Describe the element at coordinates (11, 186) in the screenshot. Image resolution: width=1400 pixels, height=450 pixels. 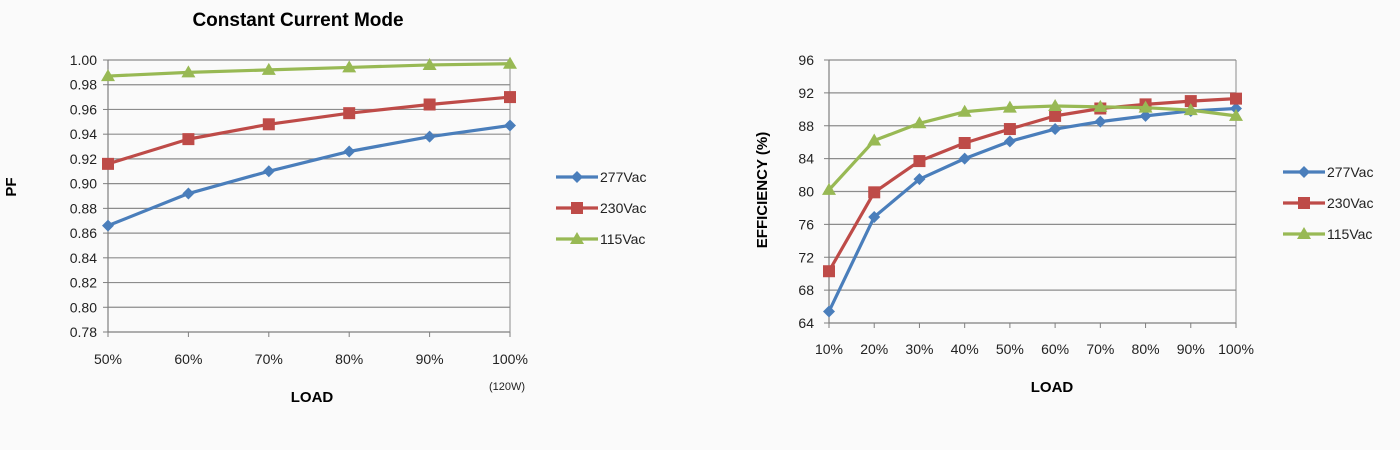
I see `pf-y-axis-title: PF` at that location.